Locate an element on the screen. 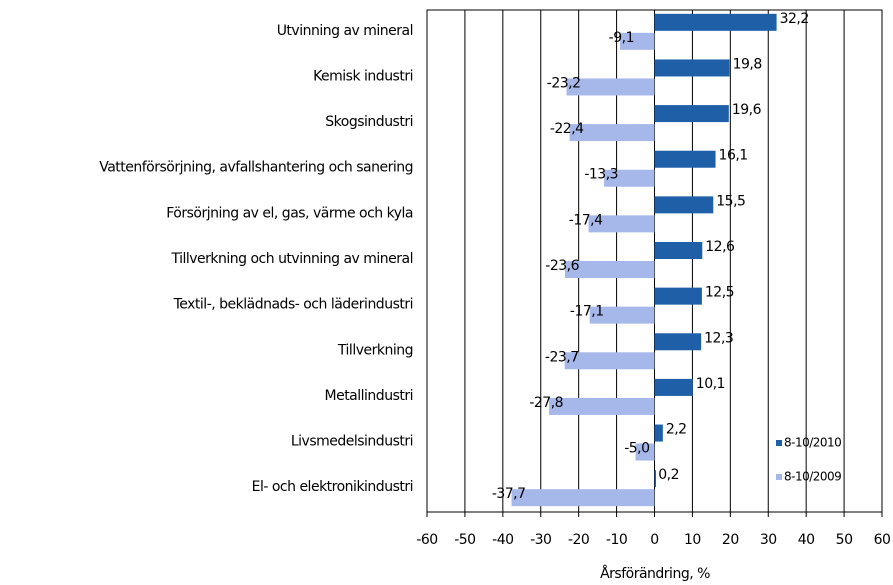 Image resolution: width=893 pixels, height=585 pixels. value-label: 2,2 is located at coordinates (676, 430).